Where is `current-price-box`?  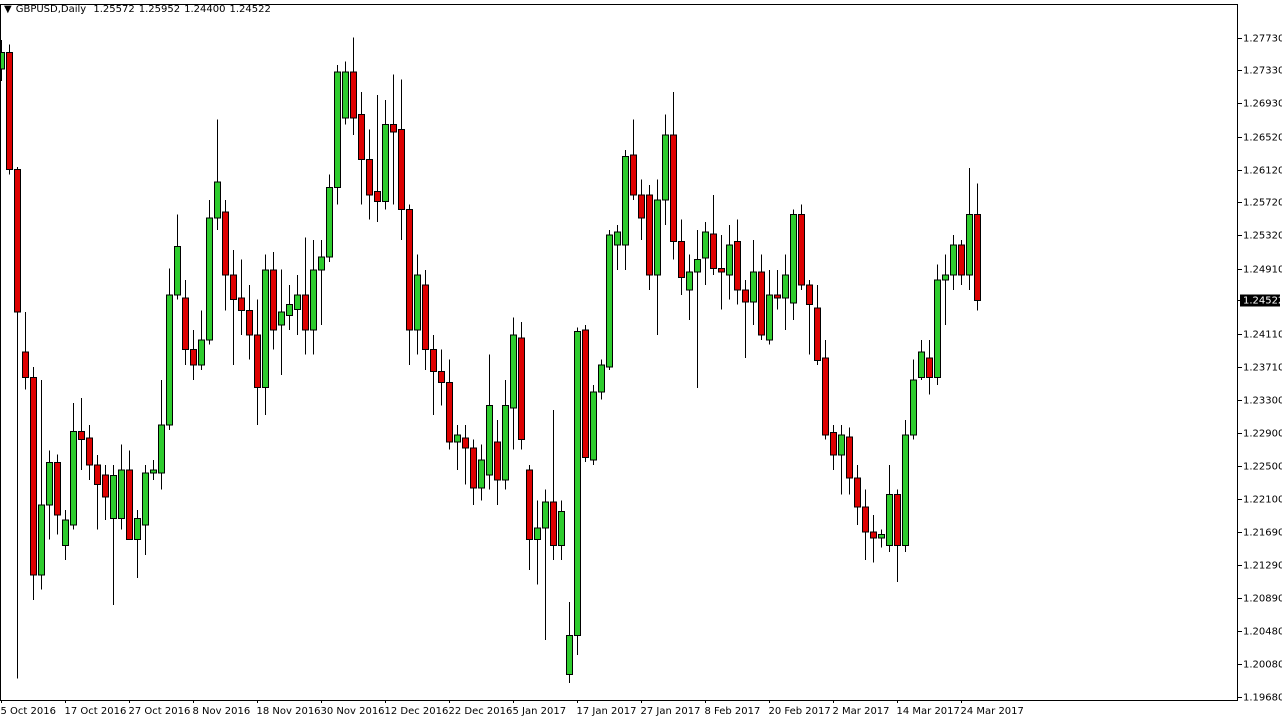 current-price-box is located at coordinates (1260, 300).